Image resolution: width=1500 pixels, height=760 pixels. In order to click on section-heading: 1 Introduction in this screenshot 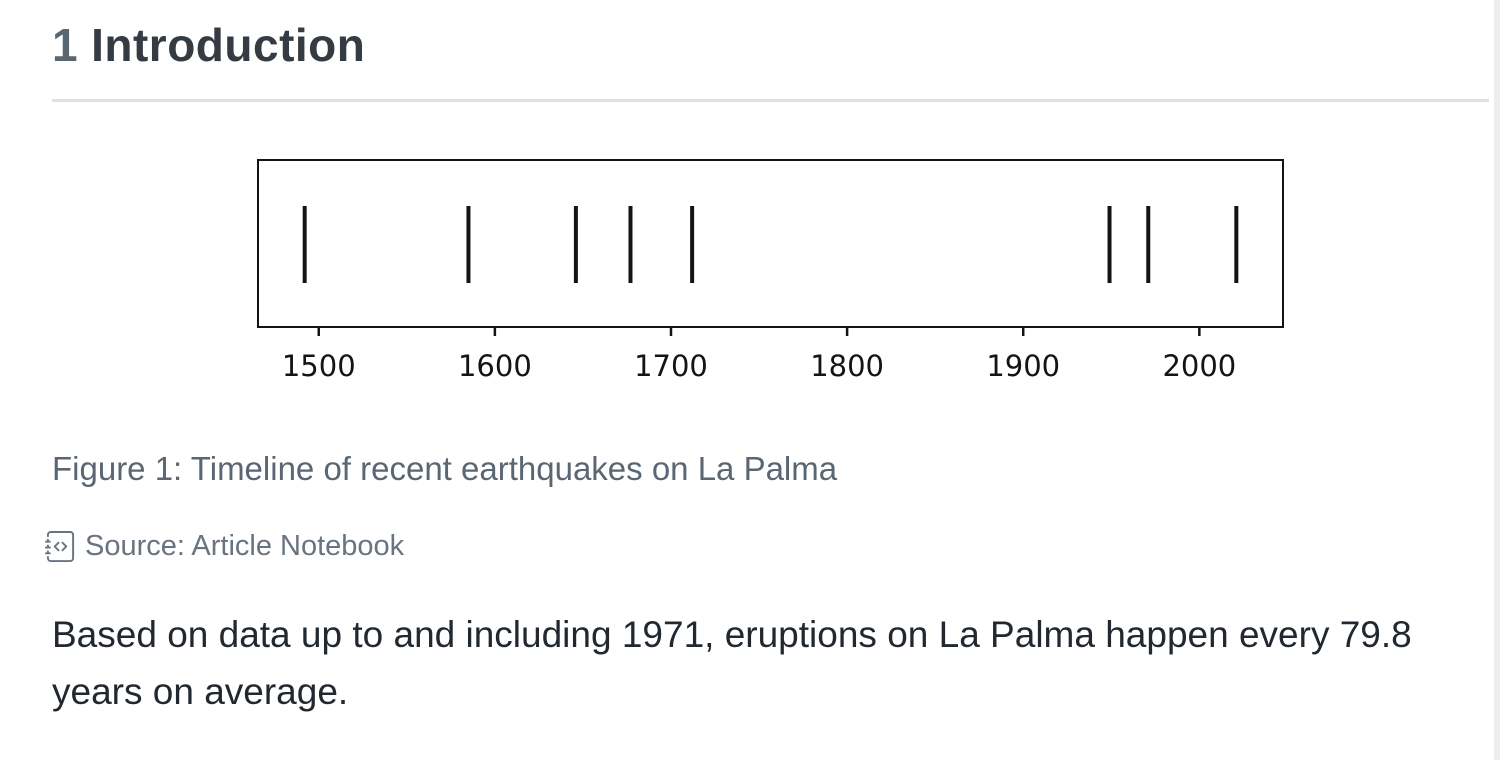, I will do `click(208, 45)`.